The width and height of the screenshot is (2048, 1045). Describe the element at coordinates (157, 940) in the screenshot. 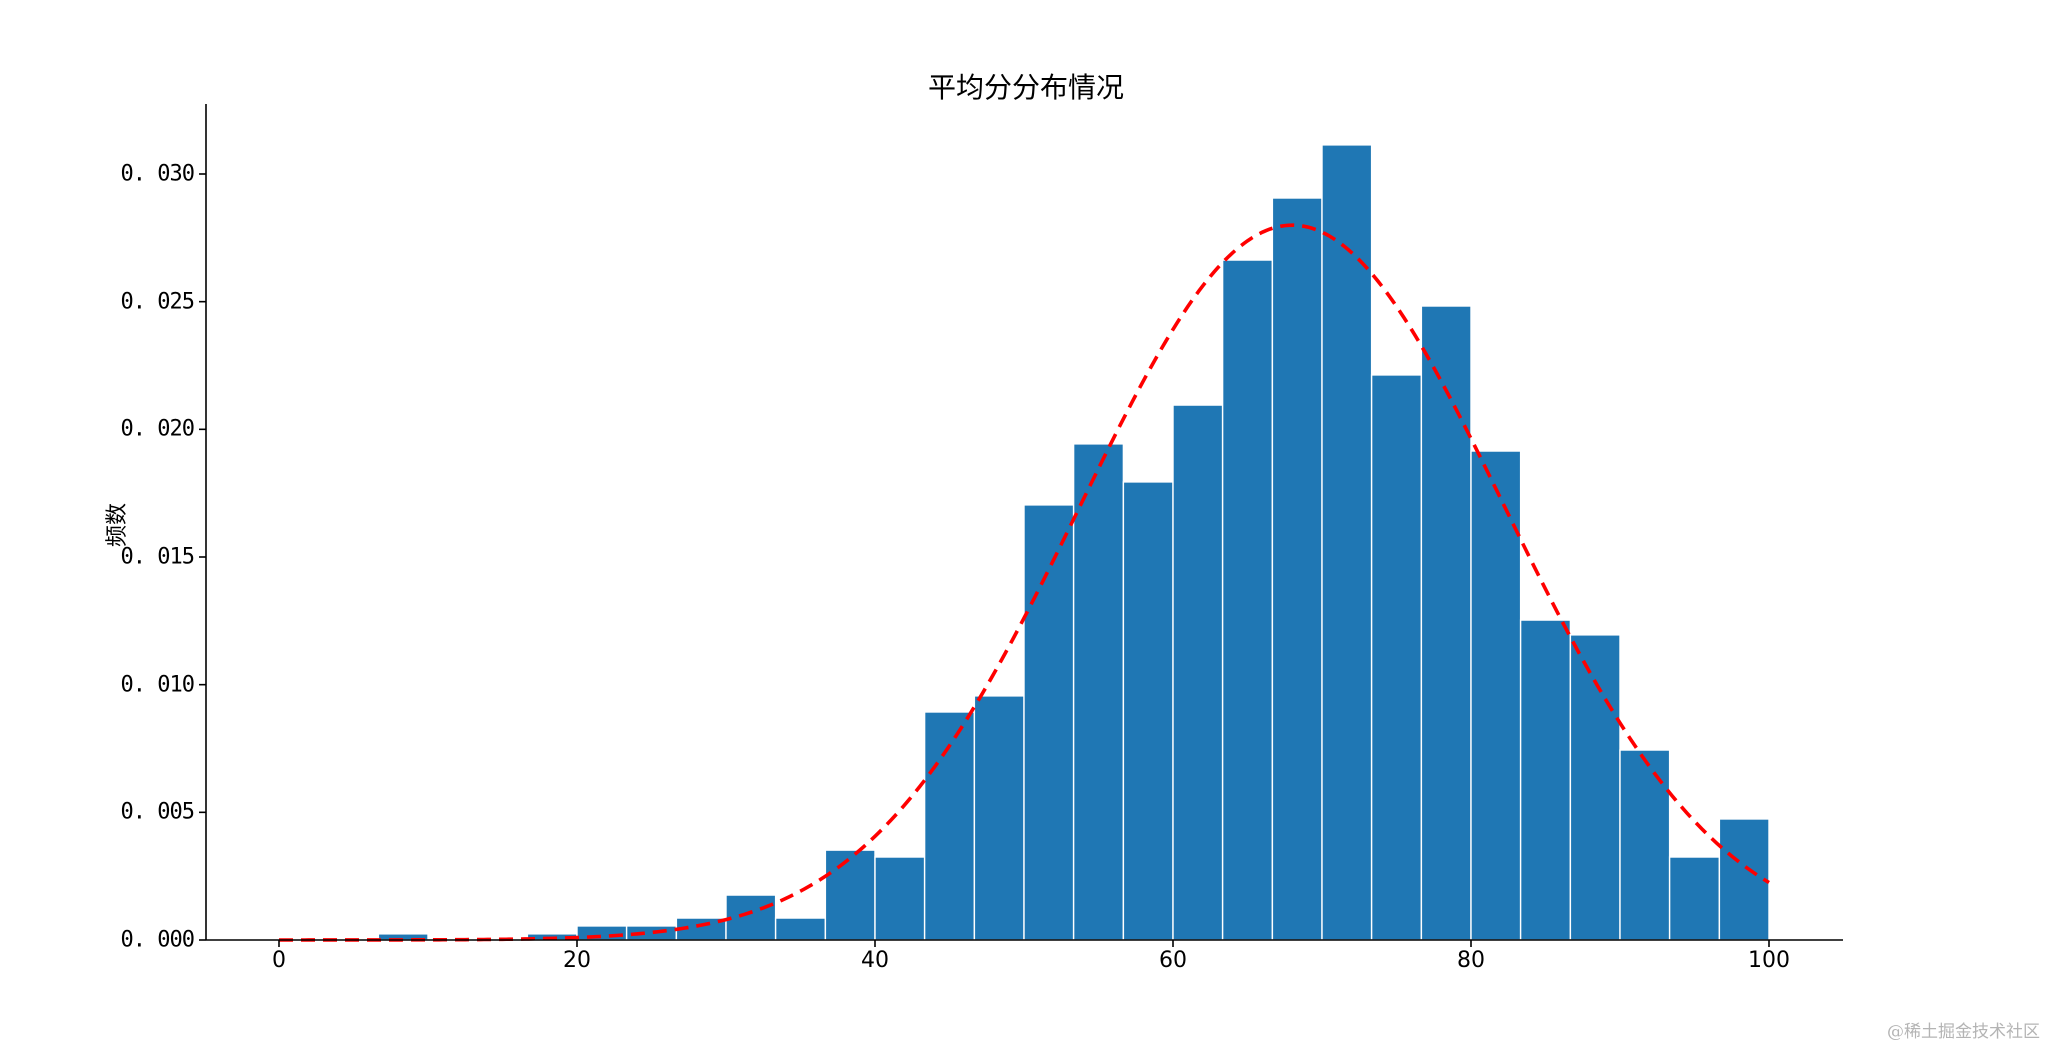

I see `y-tick-label: 0. 000` at that location.